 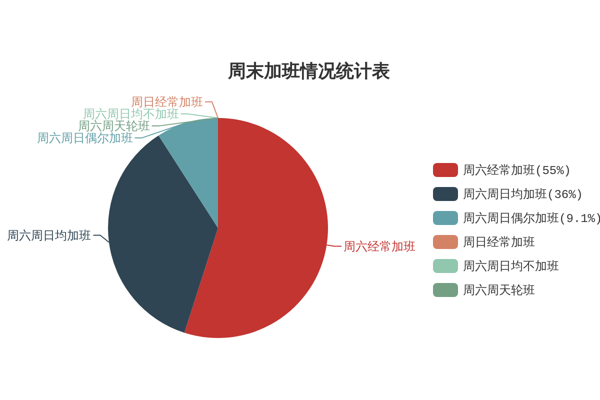 What do you see at coordinates (499, 243) in the screenshot?
I see `legend-label: 周日经常加班` at bounding box center [499, 243].